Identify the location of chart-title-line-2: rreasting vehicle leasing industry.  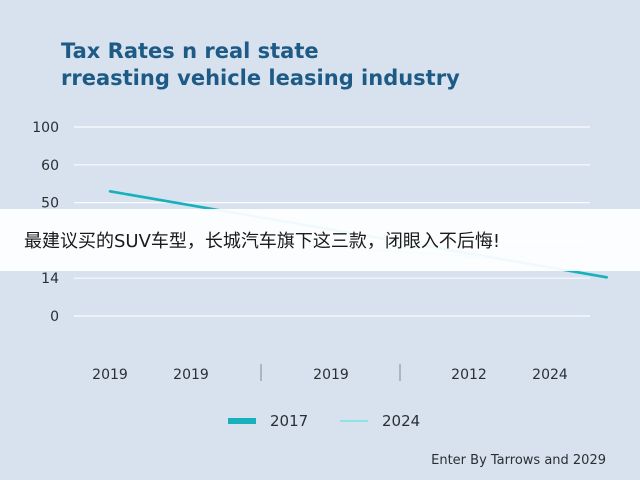
(260, 78).